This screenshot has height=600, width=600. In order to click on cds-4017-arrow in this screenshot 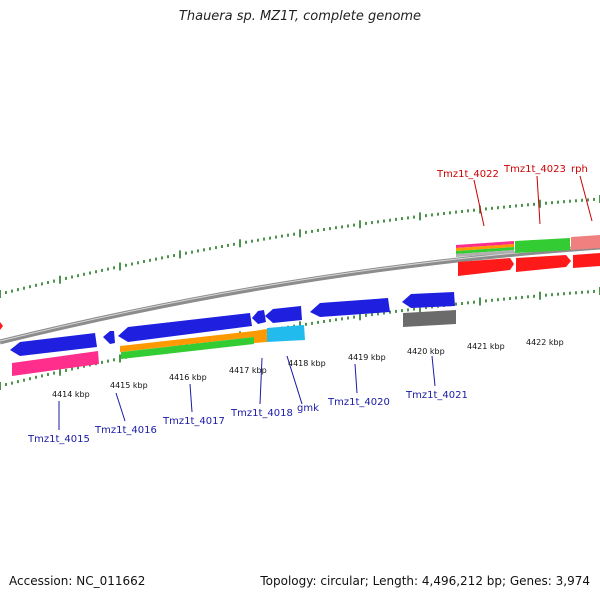, I will do `click(185, 327)`.